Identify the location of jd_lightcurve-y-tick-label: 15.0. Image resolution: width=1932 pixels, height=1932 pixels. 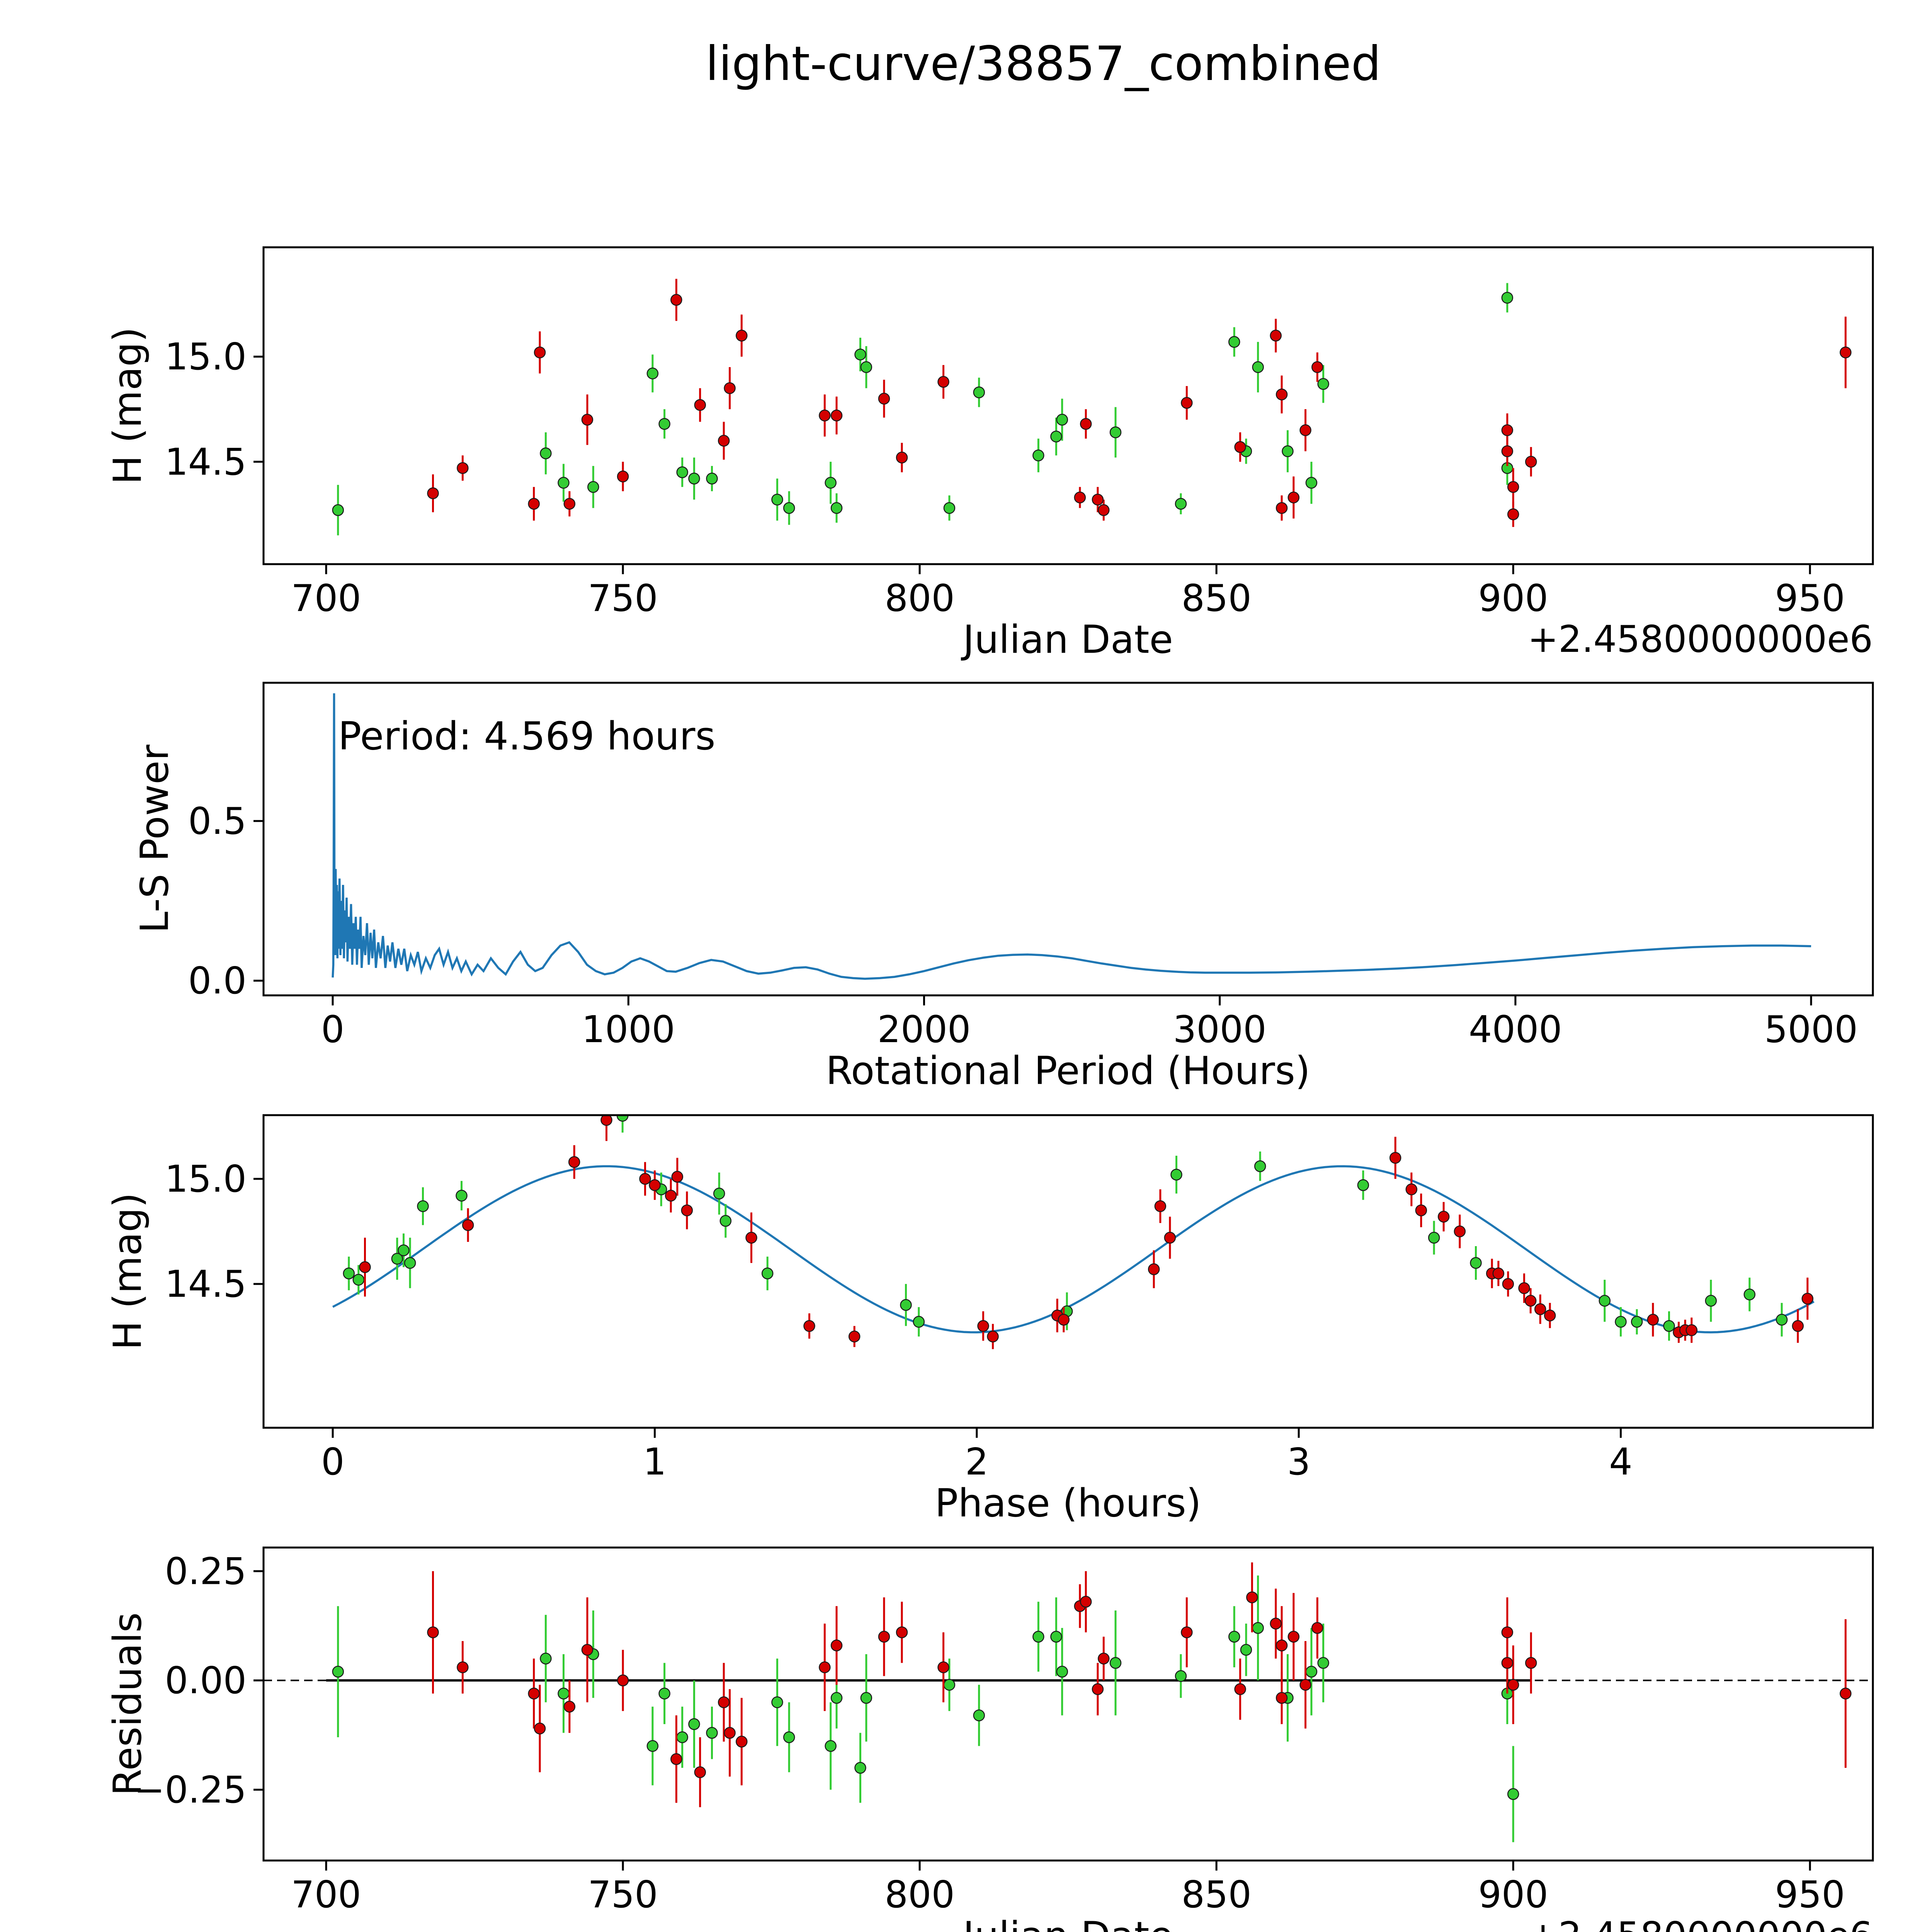
(206, 357).